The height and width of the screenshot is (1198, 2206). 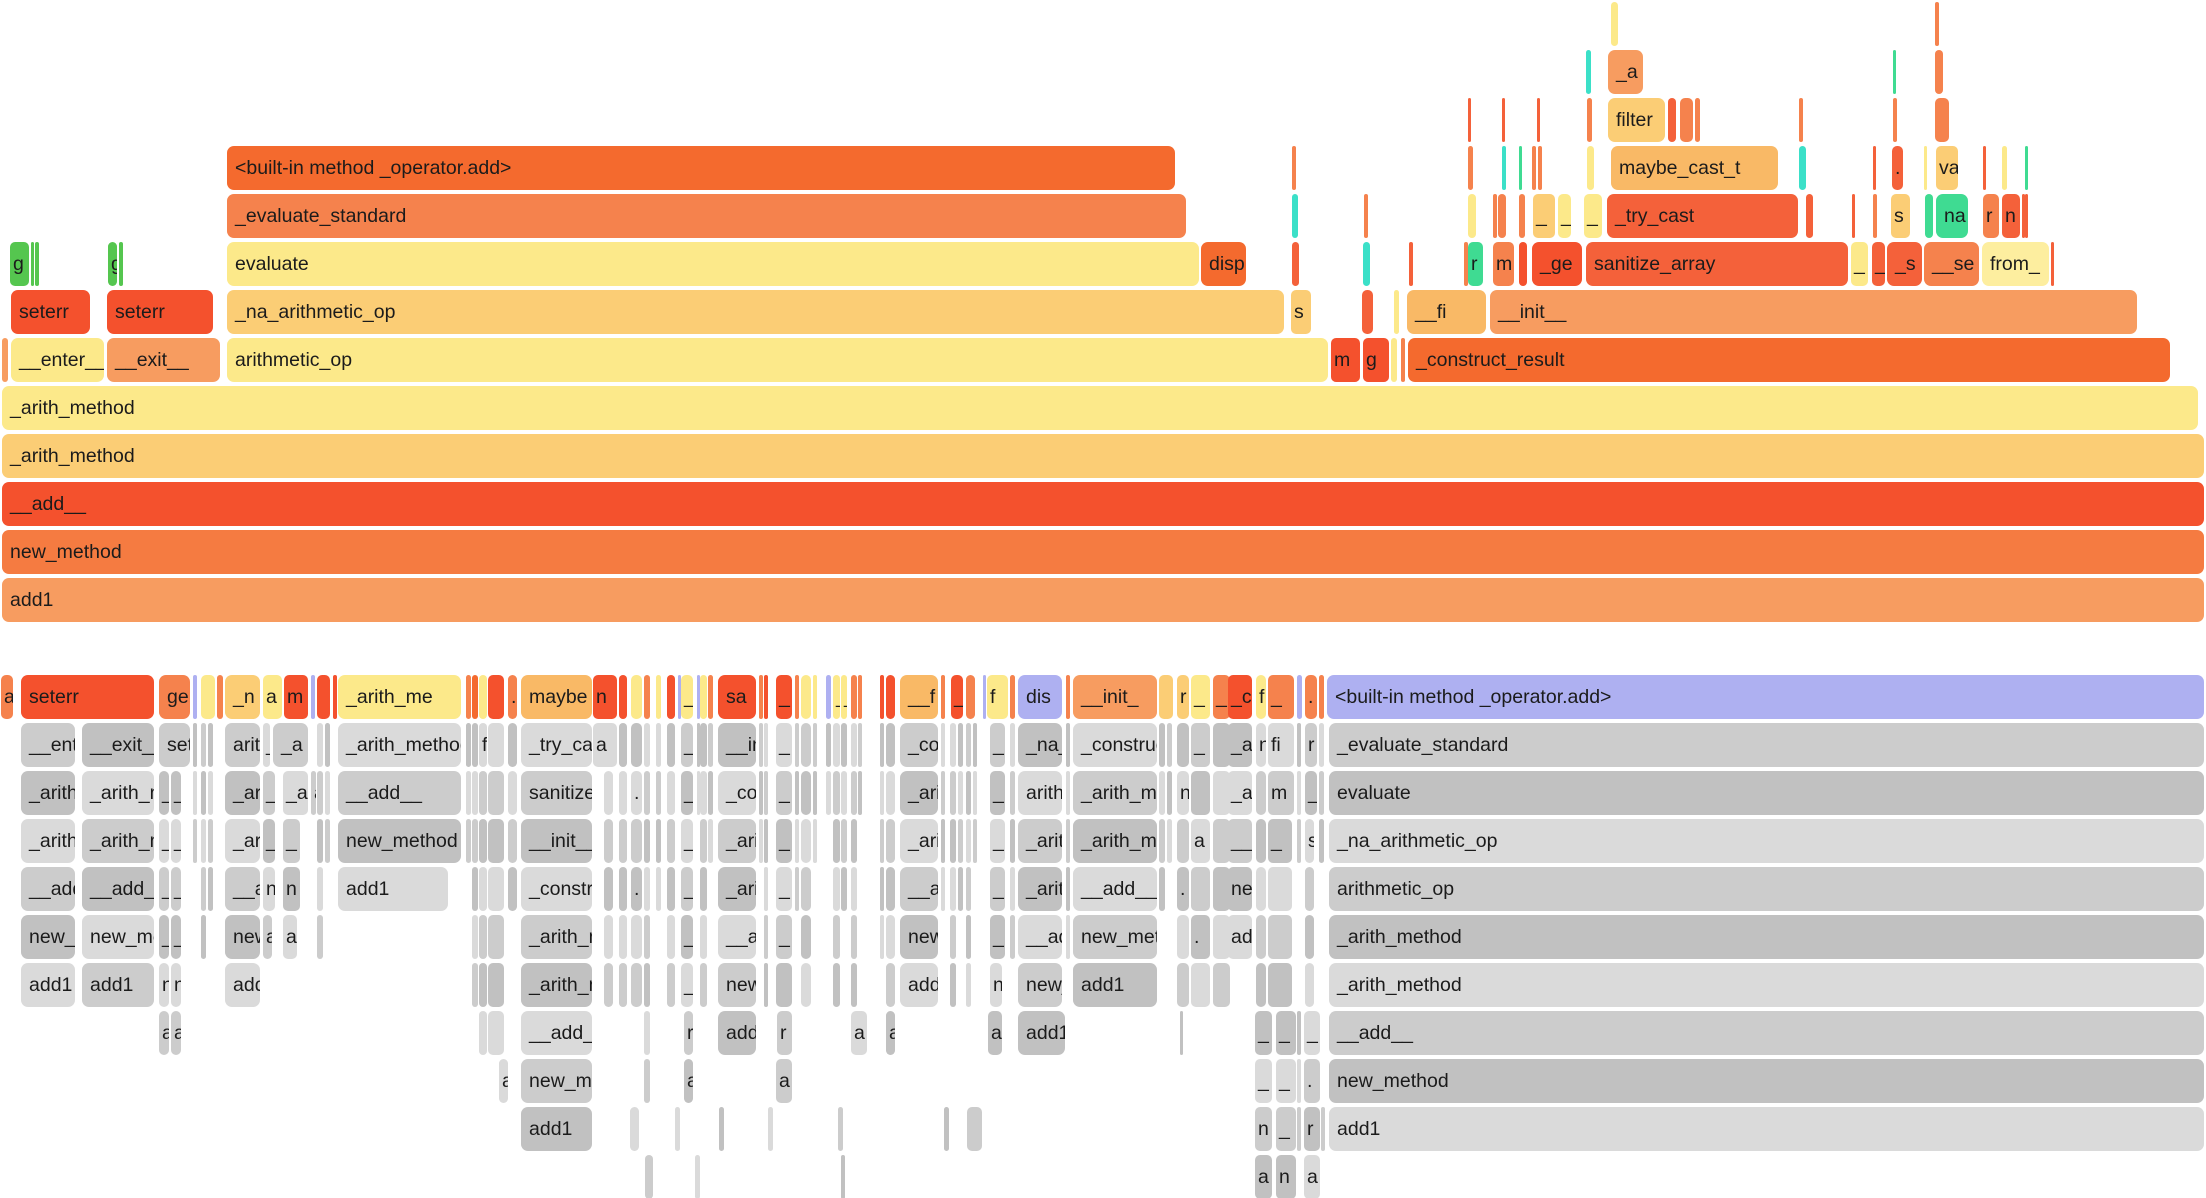 I want to click on frame-bar: a, so click(x=7, y=697).